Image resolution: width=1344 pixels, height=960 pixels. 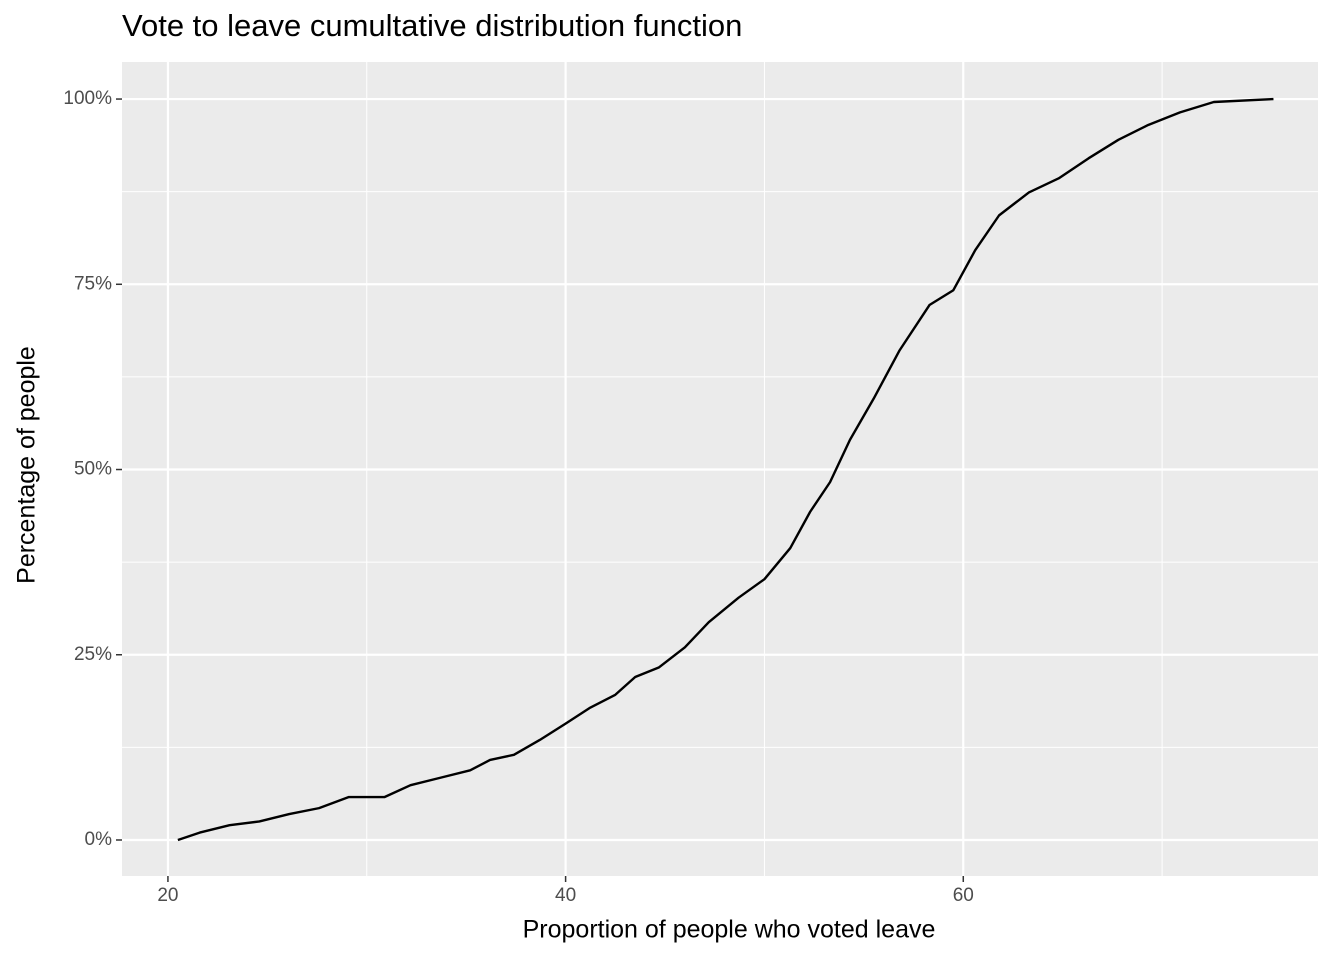 I want to click on x-tick-label: 40, so click(x=565, y=895).